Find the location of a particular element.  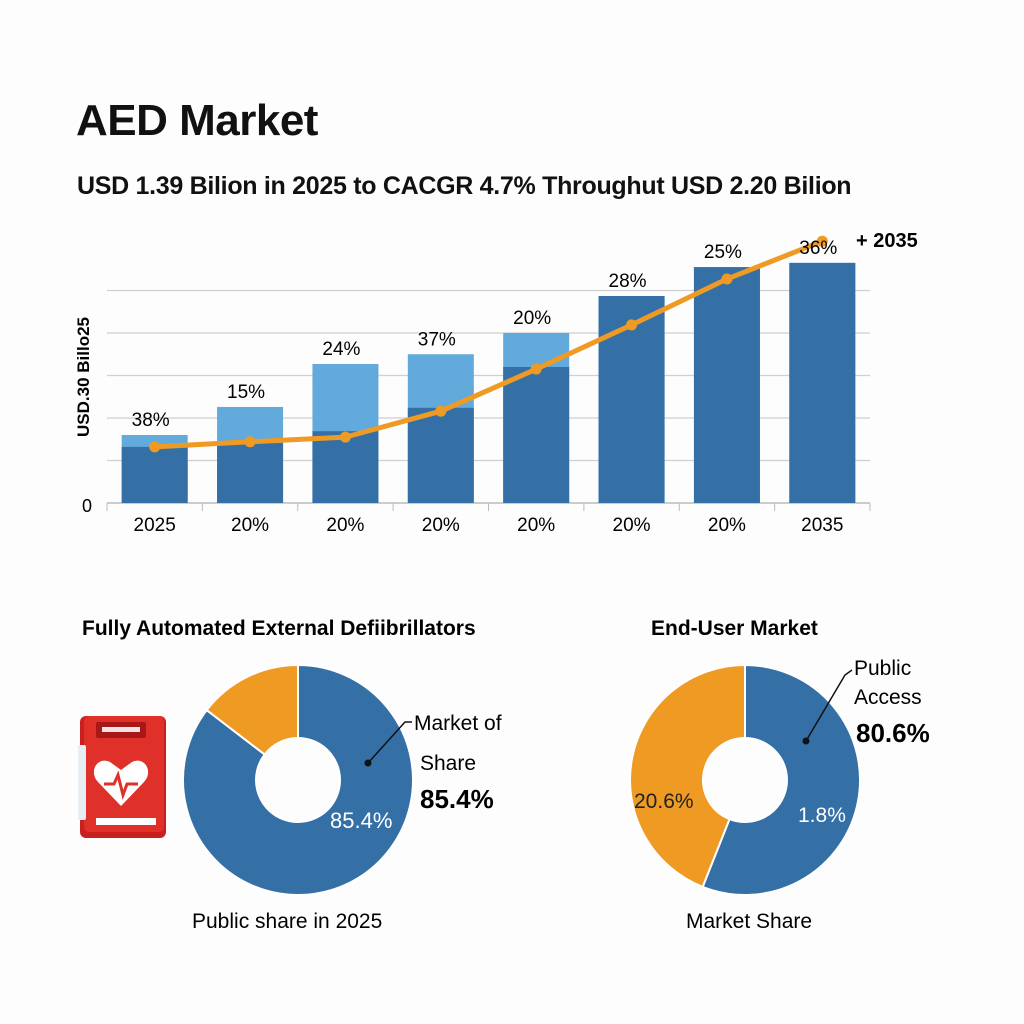

bar-data-label: 36% is located at coordinates (818, 248).